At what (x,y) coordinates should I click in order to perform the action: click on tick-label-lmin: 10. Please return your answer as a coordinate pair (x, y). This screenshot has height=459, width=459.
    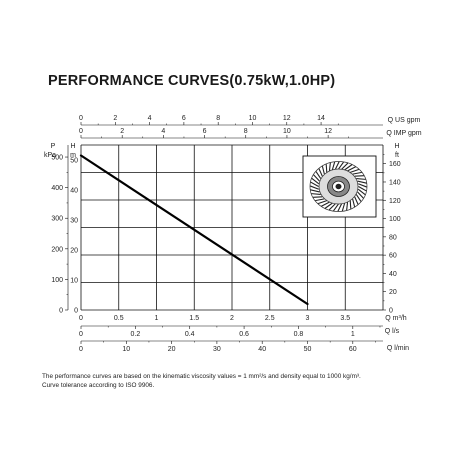
    Looking at the image, I should click on (126, 349).